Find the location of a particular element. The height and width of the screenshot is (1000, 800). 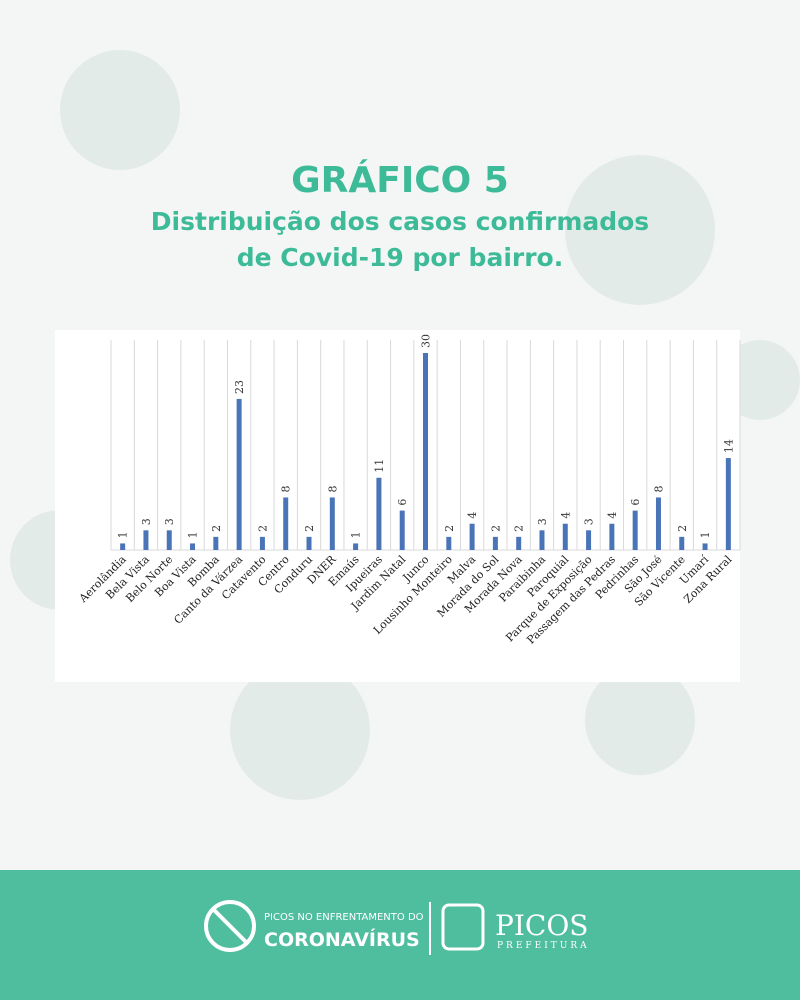

data-label: 11 is located at coordinates (379, 466).